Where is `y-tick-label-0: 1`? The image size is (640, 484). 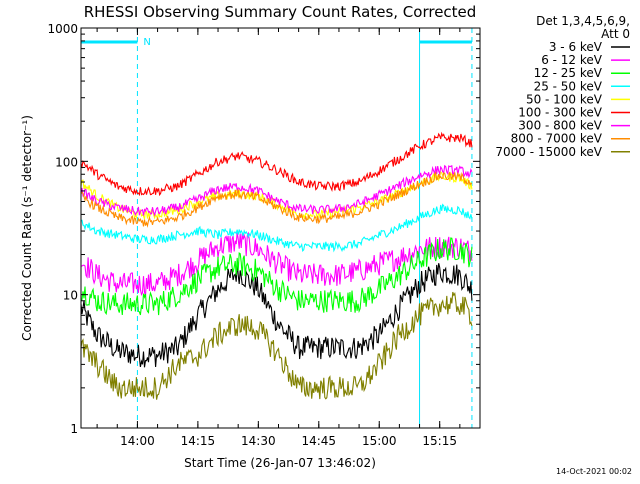
y-tick-label-0: 1 is located at coordinates (74, 429).